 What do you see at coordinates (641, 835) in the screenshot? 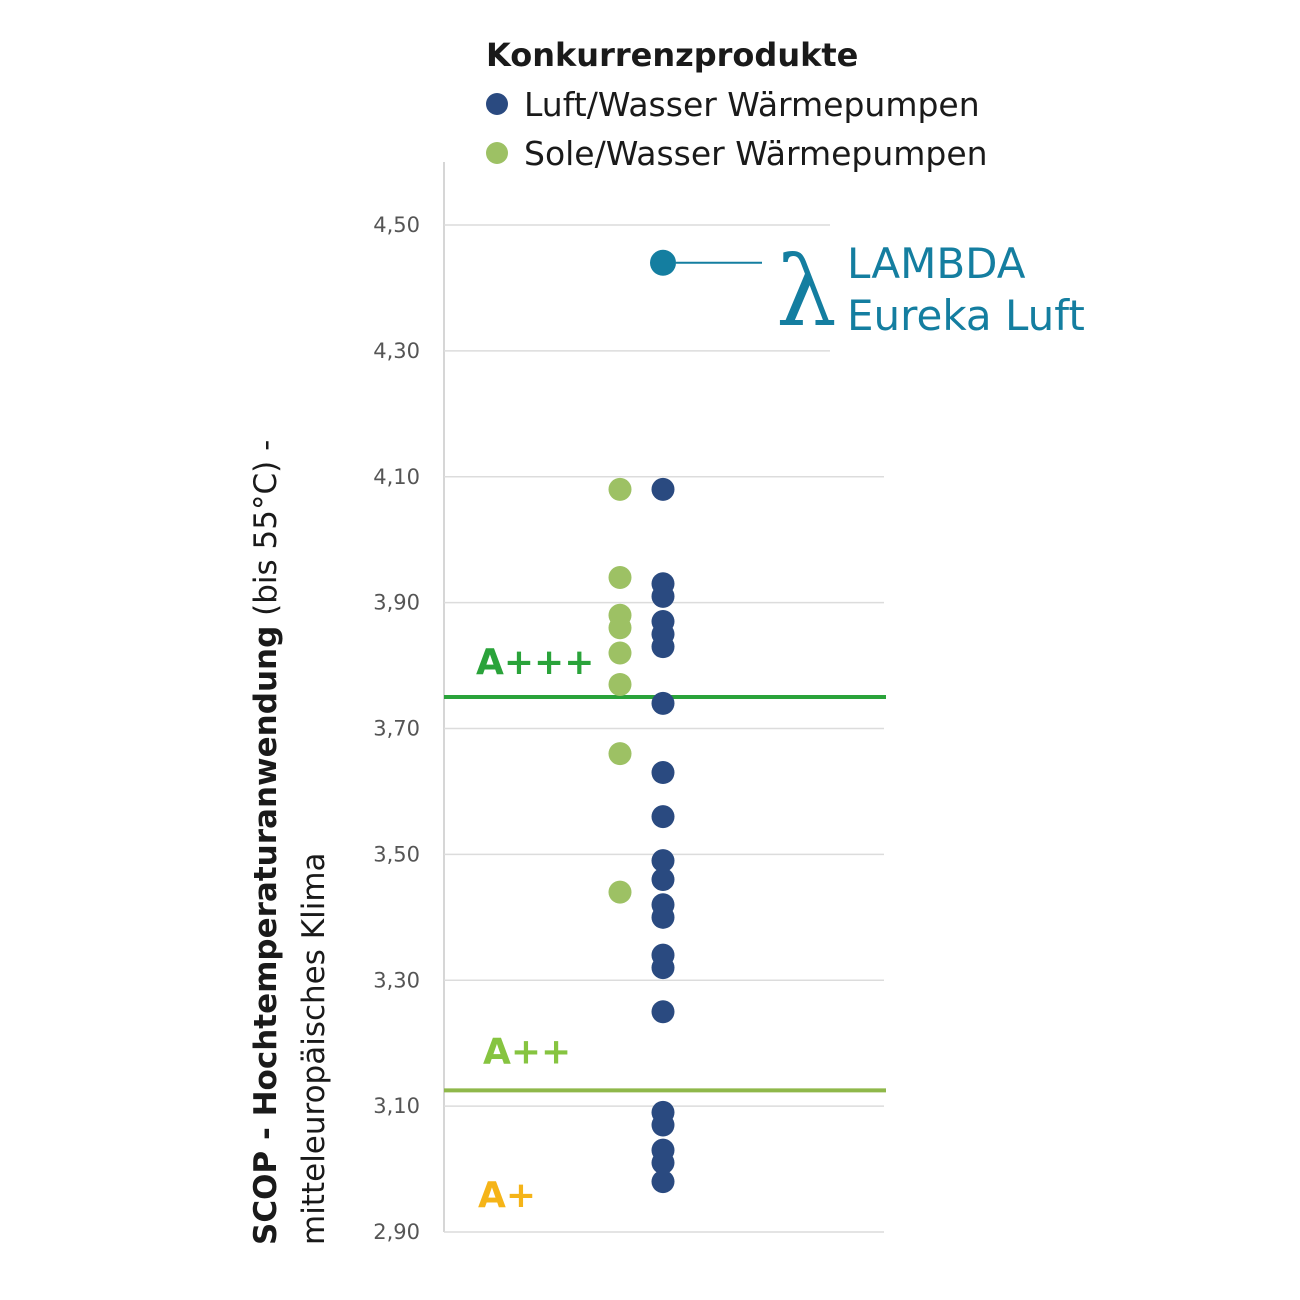
I see `data-points` at bounding box center [641, 835].